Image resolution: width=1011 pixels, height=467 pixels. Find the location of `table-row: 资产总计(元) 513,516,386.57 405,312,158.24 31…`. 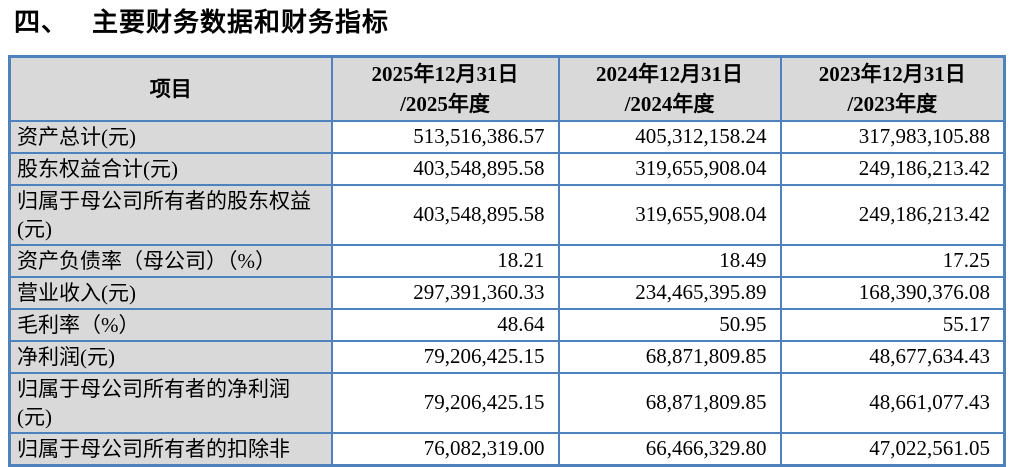

table-row: 资产总计(元) 513,516,386.57 405,312,158.24 31… is located at coordinates (507, 136).